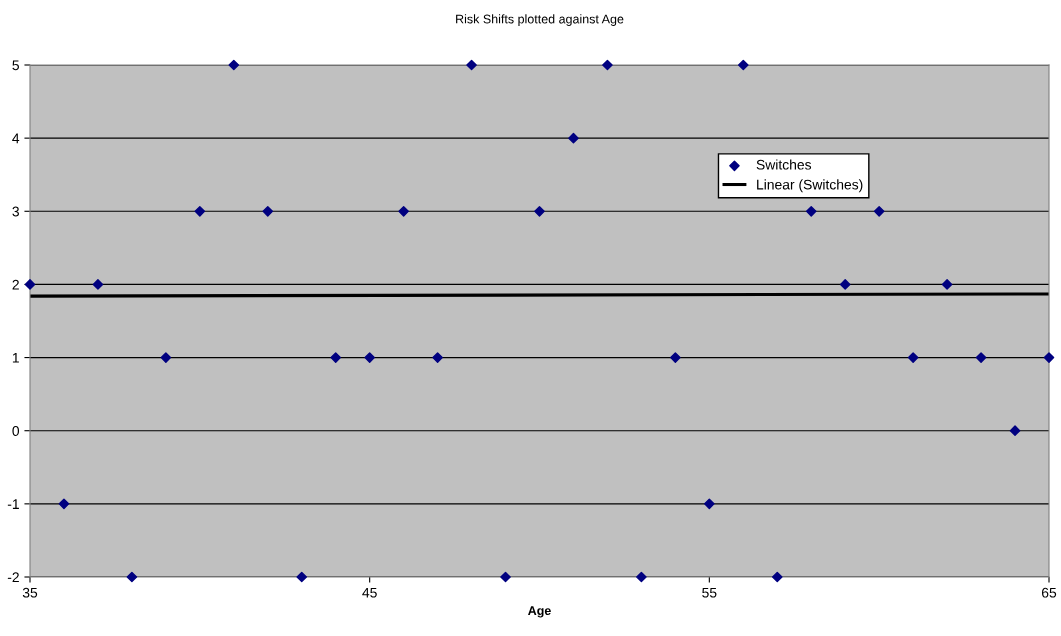  What do you see at coordinates (13, 577) in the screenshot?
I see `y-tick-label: -2` at bounding box center [13, 577].